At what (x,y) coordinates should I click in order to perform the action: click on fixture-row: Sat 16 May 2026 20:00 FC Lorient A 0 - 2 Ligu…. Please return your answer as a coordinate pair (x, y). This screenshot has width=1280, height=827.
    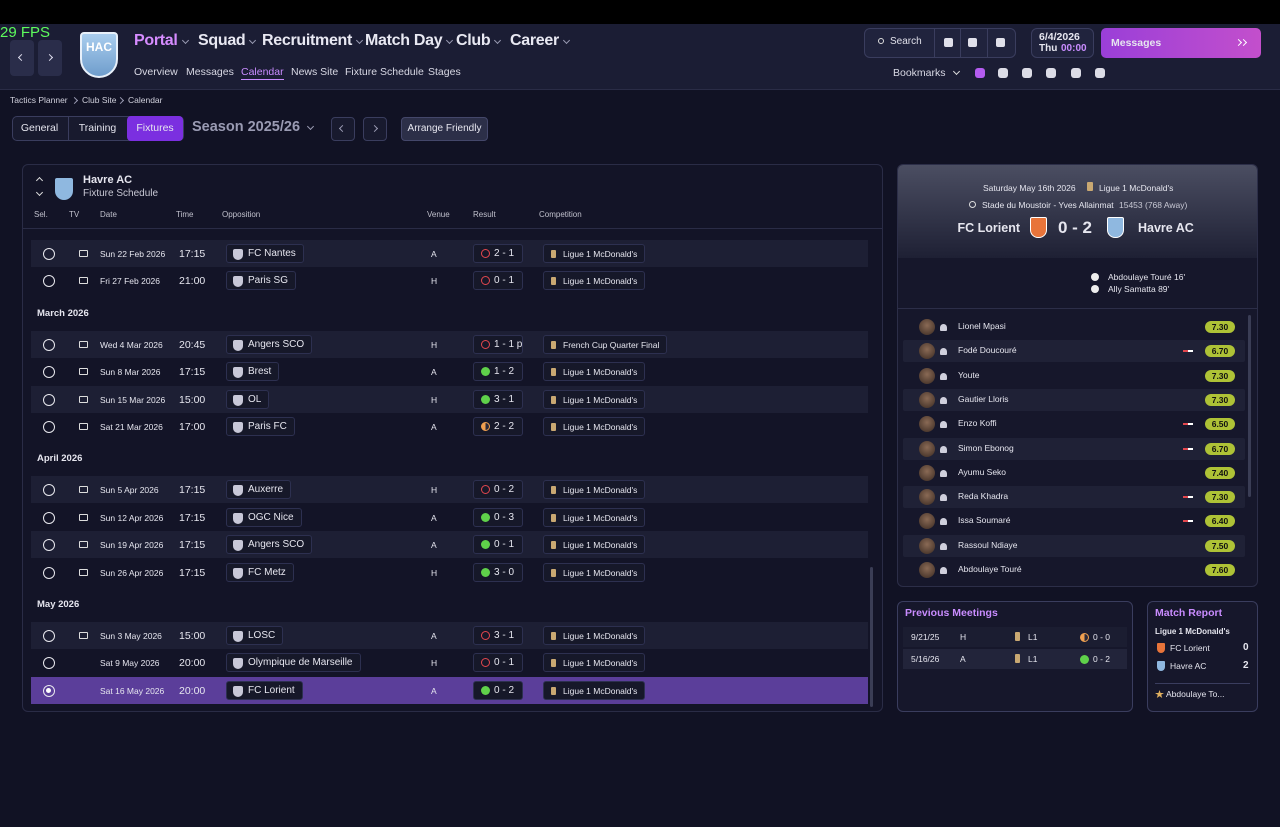
    Looking at the image, I should click on (449, 690).